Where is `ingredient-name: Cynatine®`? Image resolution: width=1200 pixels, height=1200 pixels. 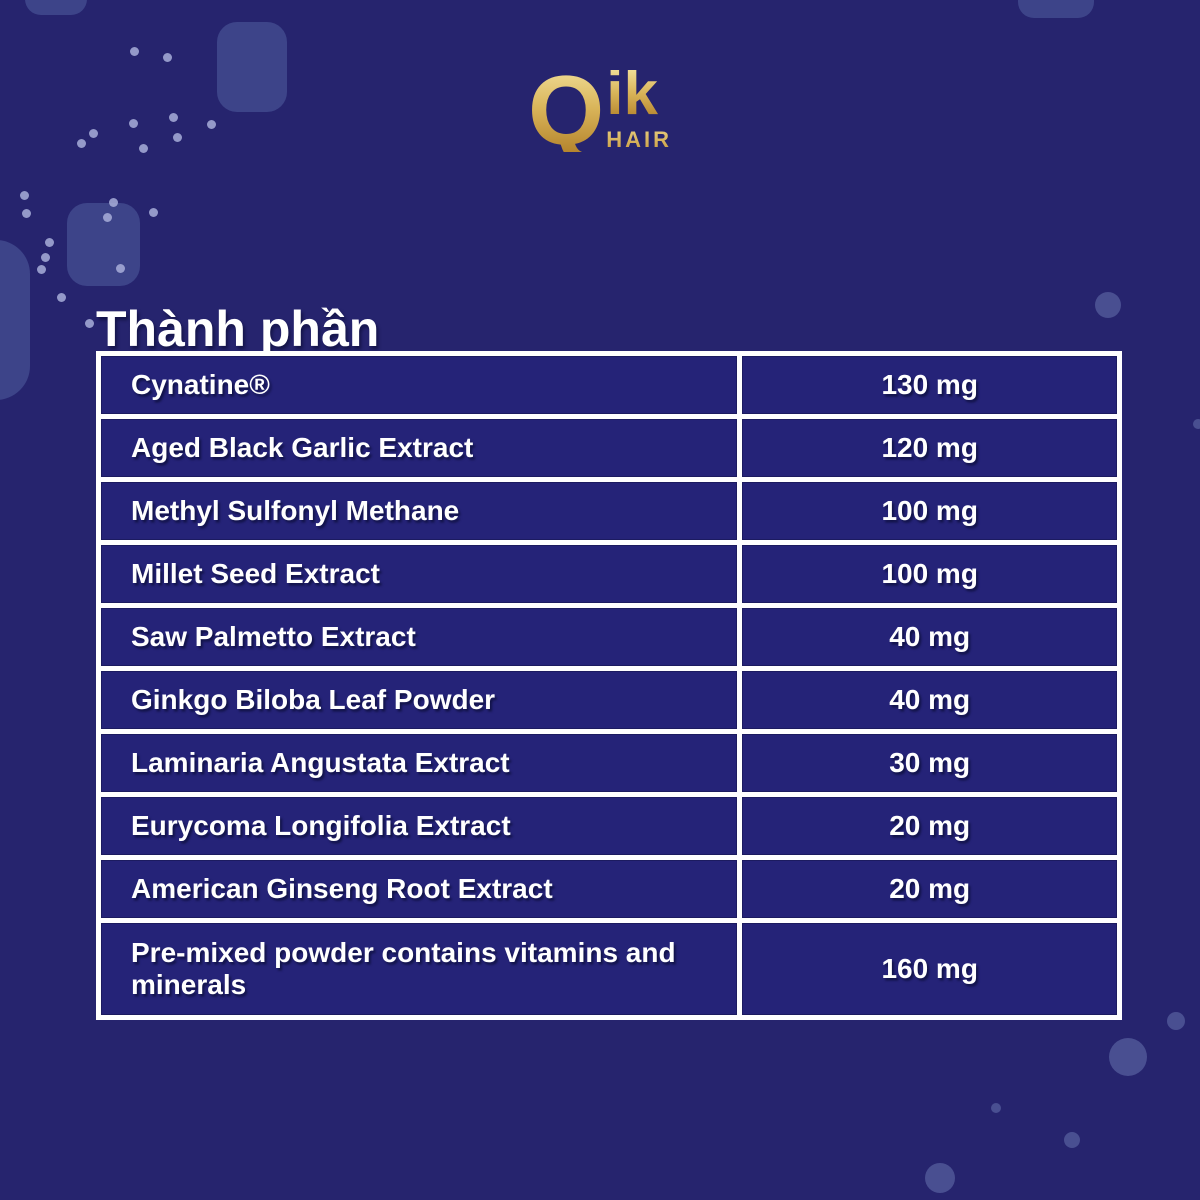
ingredient-name: Cynatine® is located at coordinates (419, 385).